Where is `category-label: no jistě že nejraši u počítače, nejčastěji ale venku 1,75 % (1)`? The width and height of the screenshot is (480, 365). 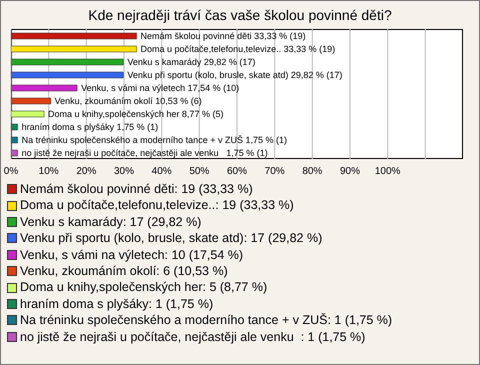 category-label: no jistě že nejraši u počítače, nejčastěji ale venku 1,75 % (1) is located at coordinates (145, 153).